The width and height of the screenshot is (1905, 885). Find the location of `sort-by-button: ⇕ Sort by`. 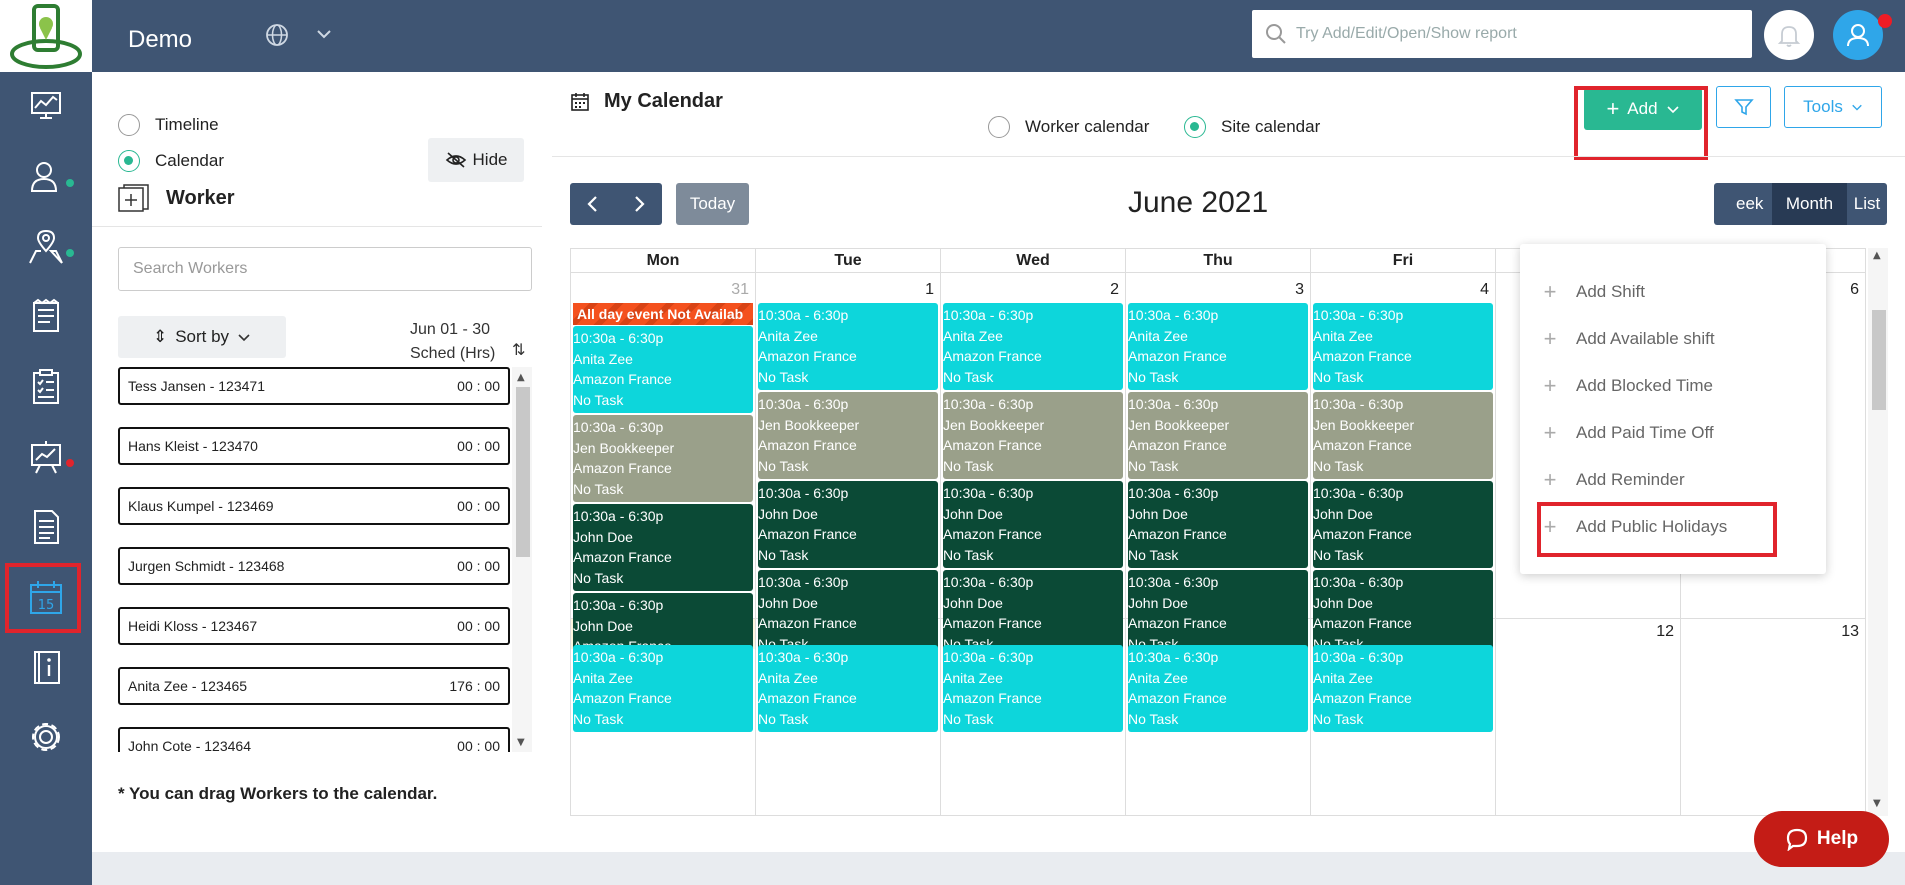

sort-by-button: ⇕ Sort by is located at coordinates (202, 337).